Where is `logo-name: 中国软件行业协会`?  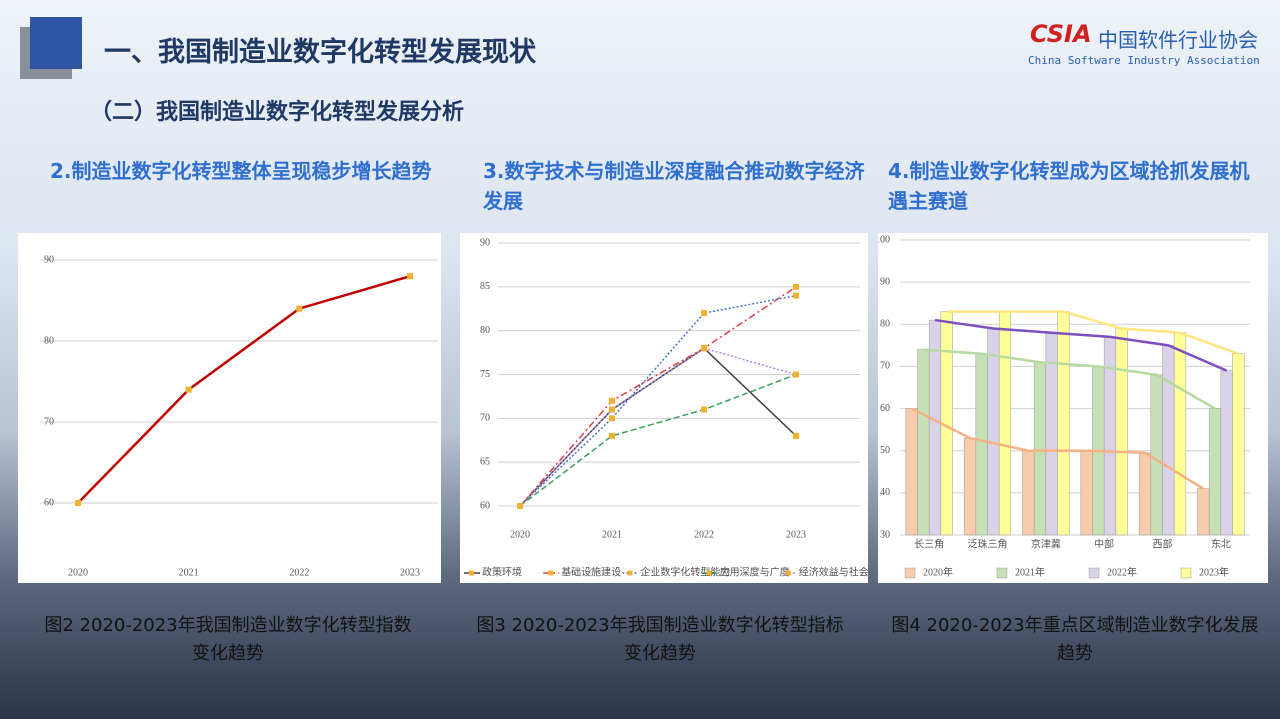
logo-name: 中国软件行业协会 is located at coordinates (1178, 40).